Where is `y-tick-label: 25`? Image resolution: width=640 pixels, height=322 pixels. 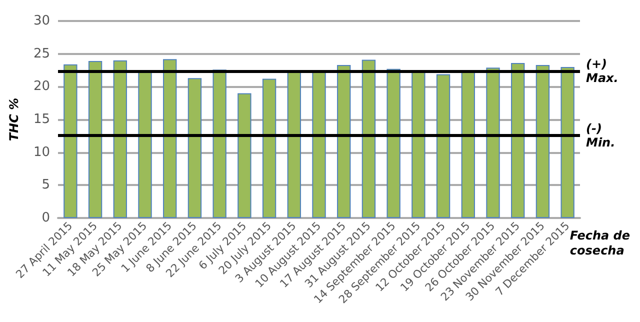
y-tick-label: 25 is located at coordinates (41, 54).